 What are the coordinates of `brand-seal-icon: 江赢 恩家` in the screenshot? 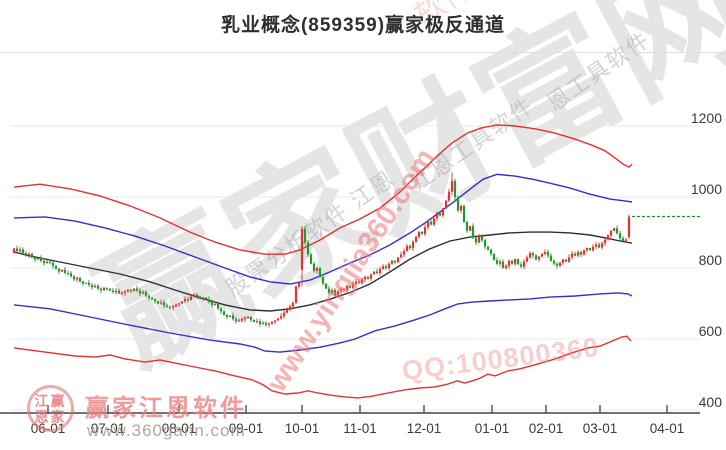 It's located at (50, 408).